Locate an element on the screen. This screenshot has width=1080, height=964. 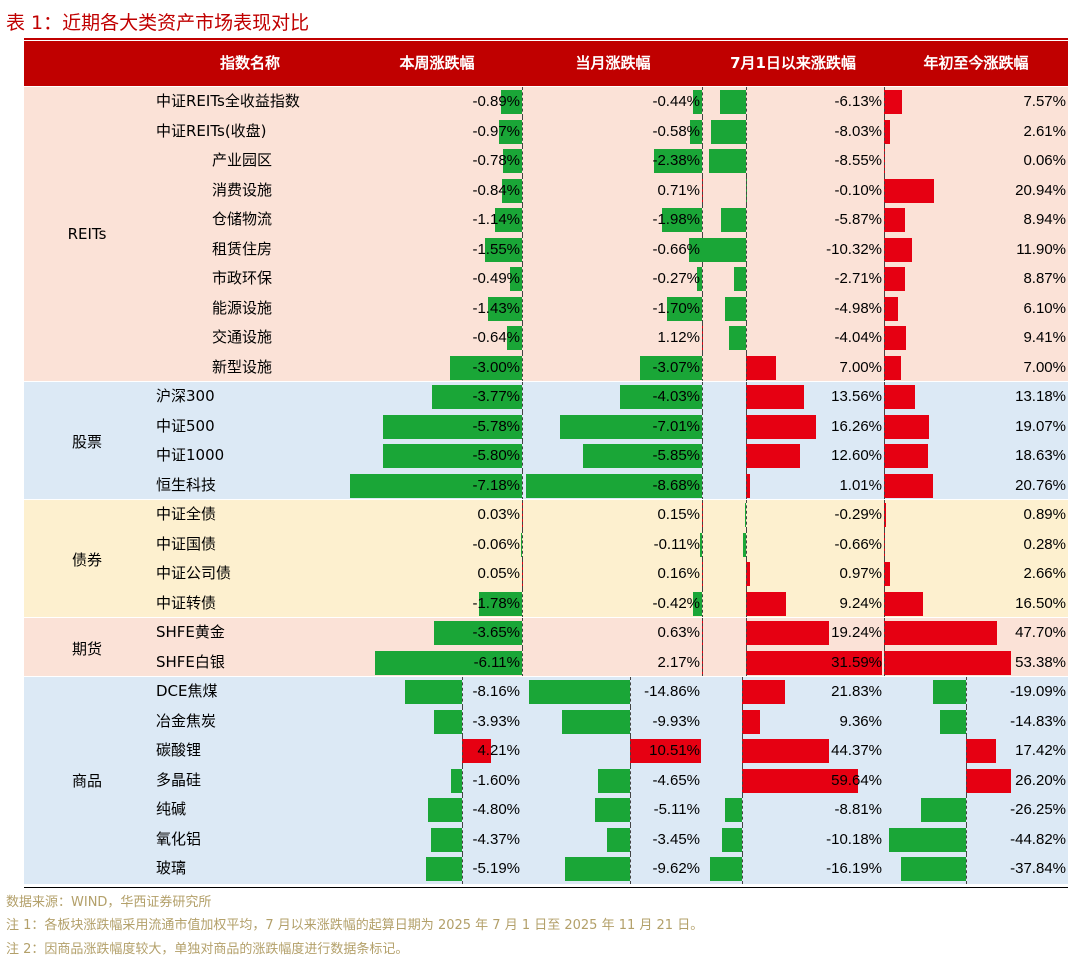
change-value: 0.06% is located at coordinates (1044, 160).